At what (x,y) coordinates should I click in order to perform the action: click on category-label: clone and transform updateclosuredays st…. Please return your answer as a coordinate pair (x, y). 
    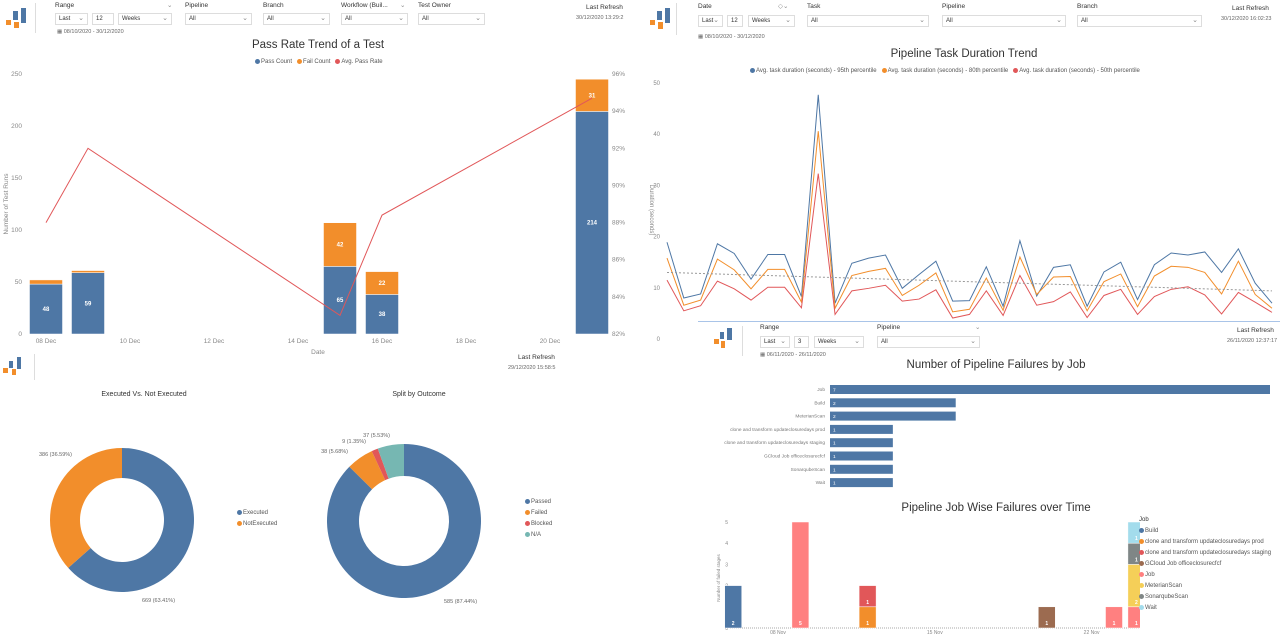
    Looking at the image, I should click on (774, 443).